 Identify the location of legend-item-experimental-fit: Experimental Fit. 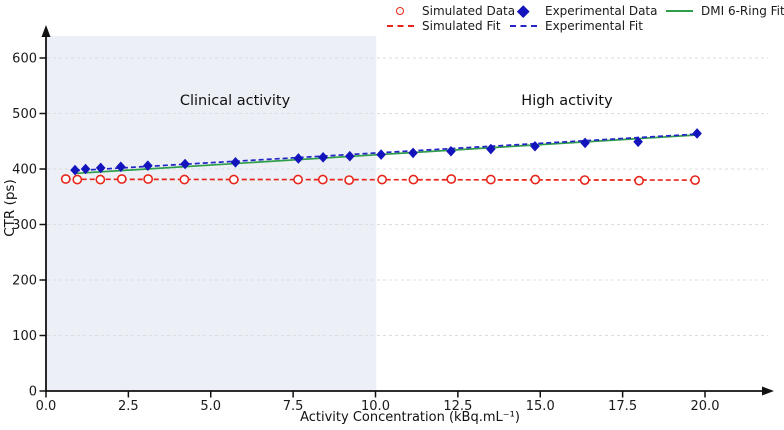
(575, 26).